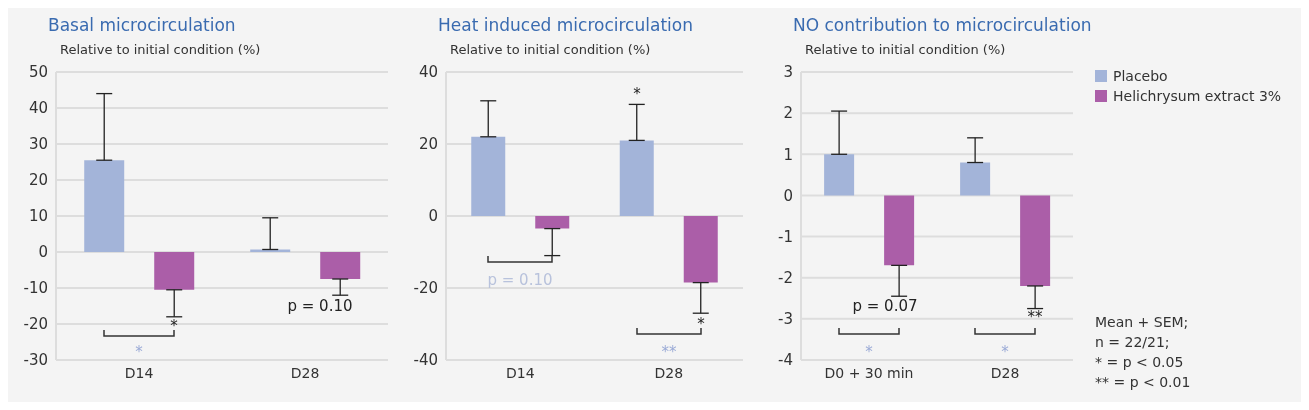 The image size is (1309, 410). Describe the element at coordinates (869, 372) in the screenshot. I see `x-tick-label: D0 + 30 min` at that location.